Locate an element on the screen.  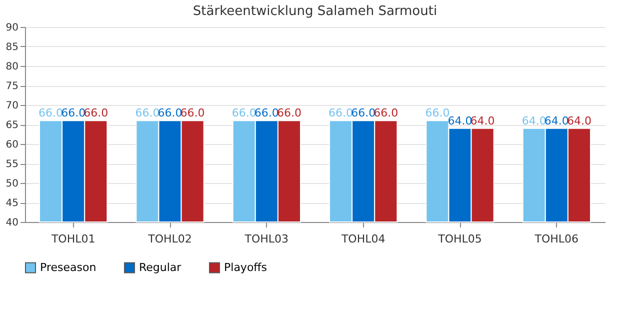
chart-title: Stärkeentwicklung Salameh Sarmouti is located at coordinates (315, 11).